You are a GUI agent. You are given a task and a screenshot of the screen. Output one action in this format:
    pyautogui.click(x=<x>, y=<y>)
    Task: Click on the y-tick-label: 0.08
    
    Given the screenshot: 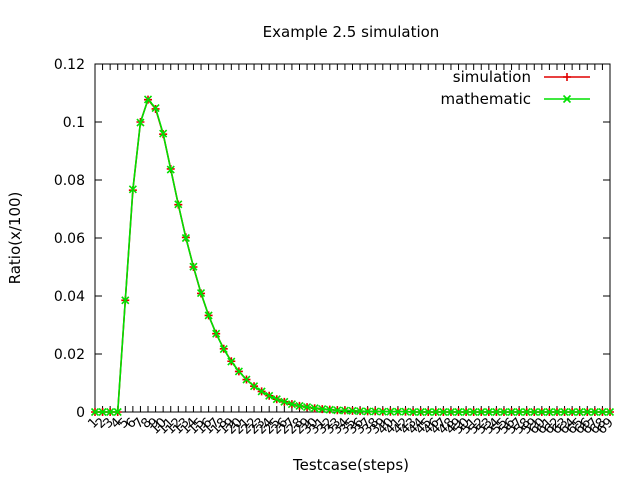 What is the action you would take?
    pyautogui.click(x=69, y=181)
    